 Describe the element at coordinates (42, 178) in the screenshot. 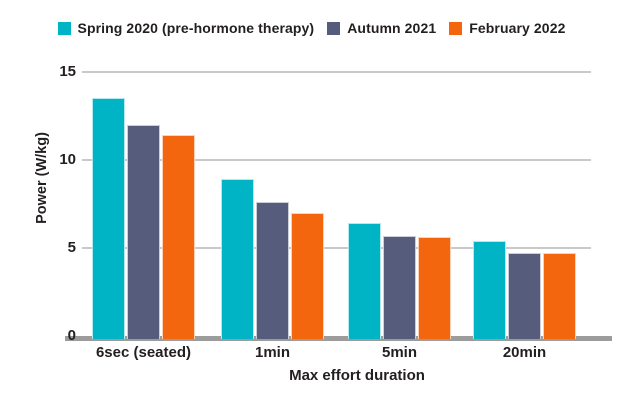

I see `y-axis-title: Power (W/kg)` at that location.